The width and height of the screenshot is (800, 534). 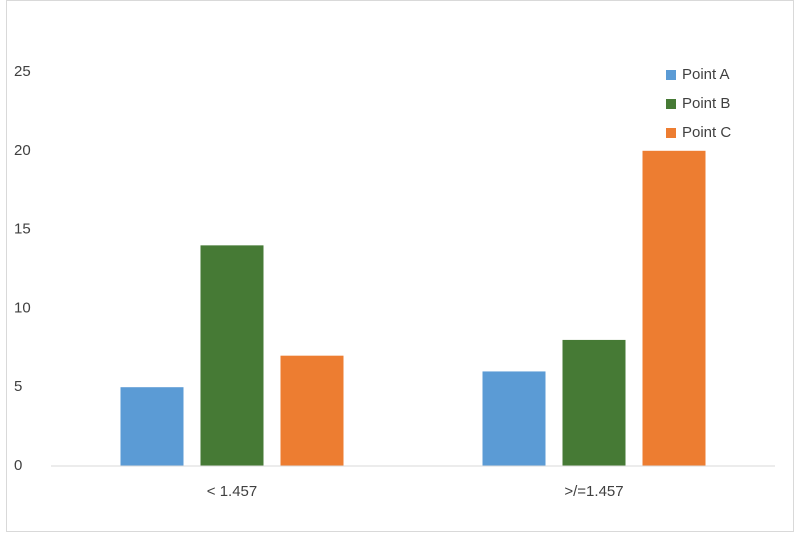 What do you see at coordinates (22, 229) in the screenshot?
I see `y-tick-label: 15` at bounding box center [22, 229].